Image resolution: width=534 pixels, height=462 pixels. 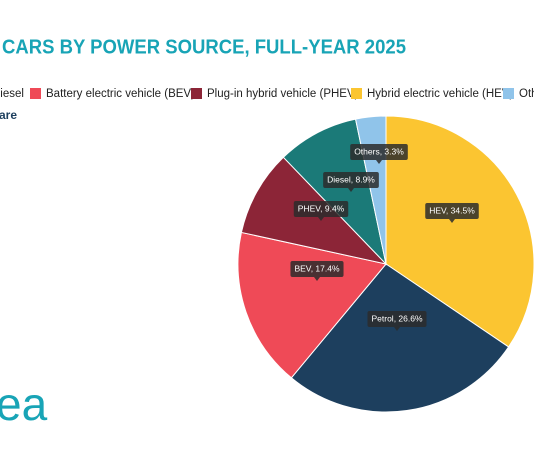 What do you see at coordinates (204, 47) in the screenshot?
I see `chart-title: CARS BY POWER SOURCE, FULL-YEAR 2025` at bounding box center [204, 47].